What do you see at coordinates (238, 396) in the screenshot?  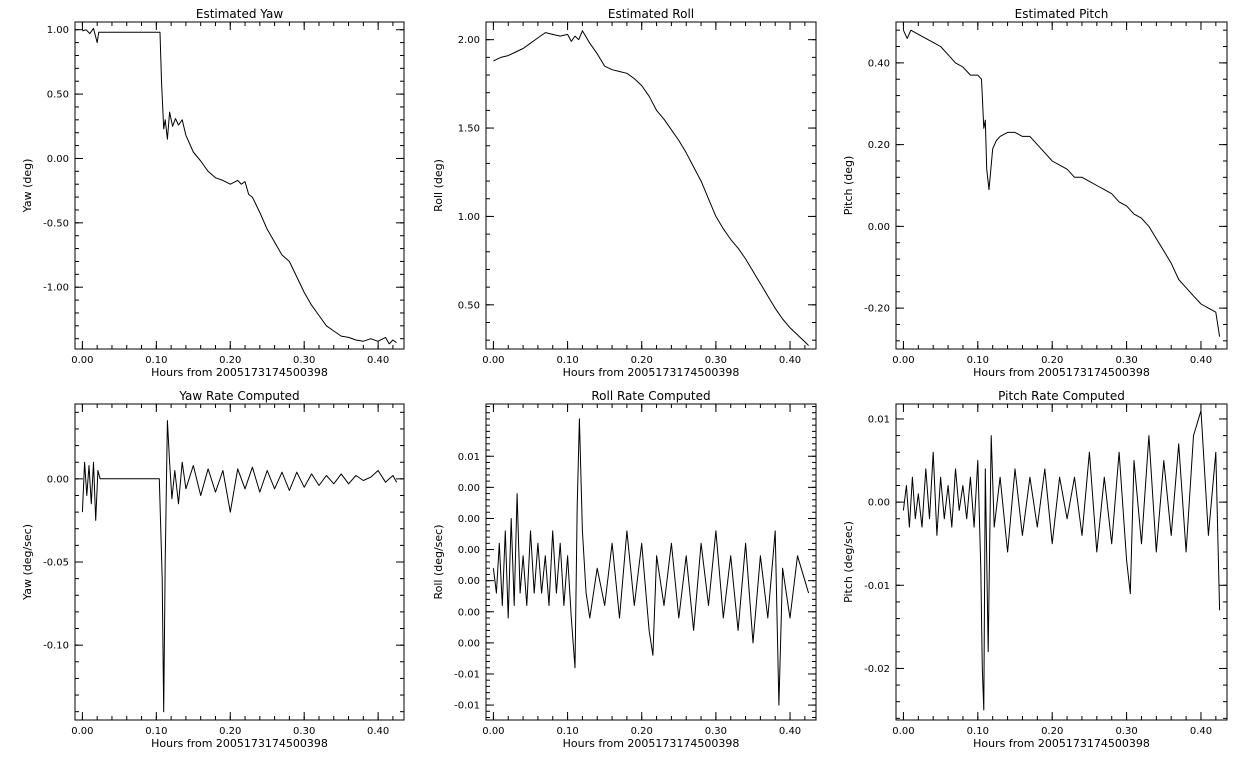 I see `chart-title: Yaw Rate Computed` at bounding box center [238, 396].